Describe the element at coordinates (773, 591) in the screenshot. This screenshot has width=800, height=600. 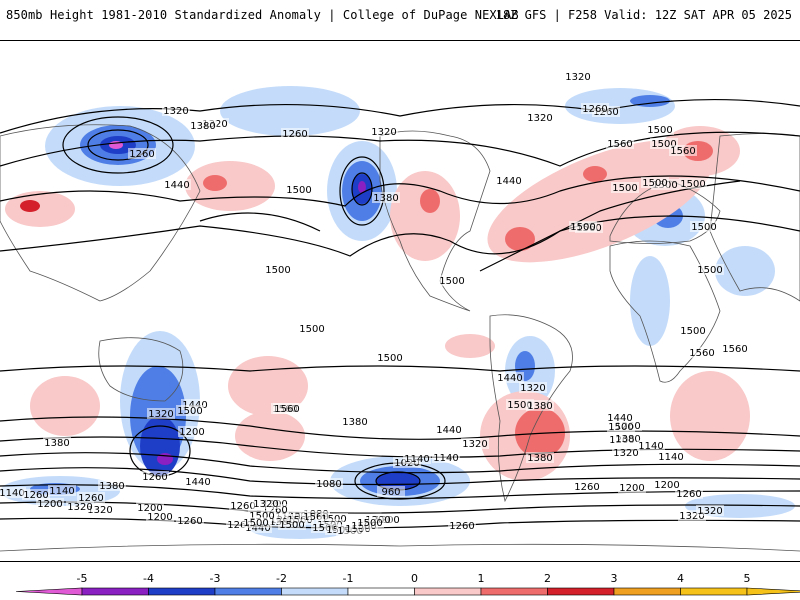
I see `colorbar-right-tip` at that location.